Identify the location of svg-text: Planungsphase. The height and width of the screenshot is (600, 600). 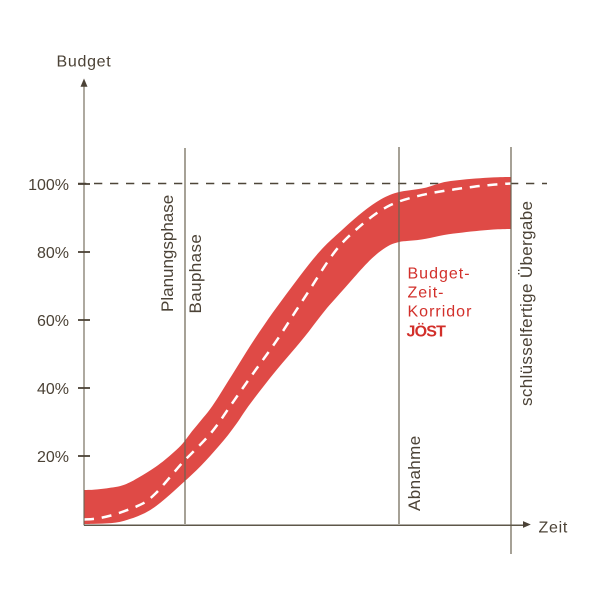
(167, 253).